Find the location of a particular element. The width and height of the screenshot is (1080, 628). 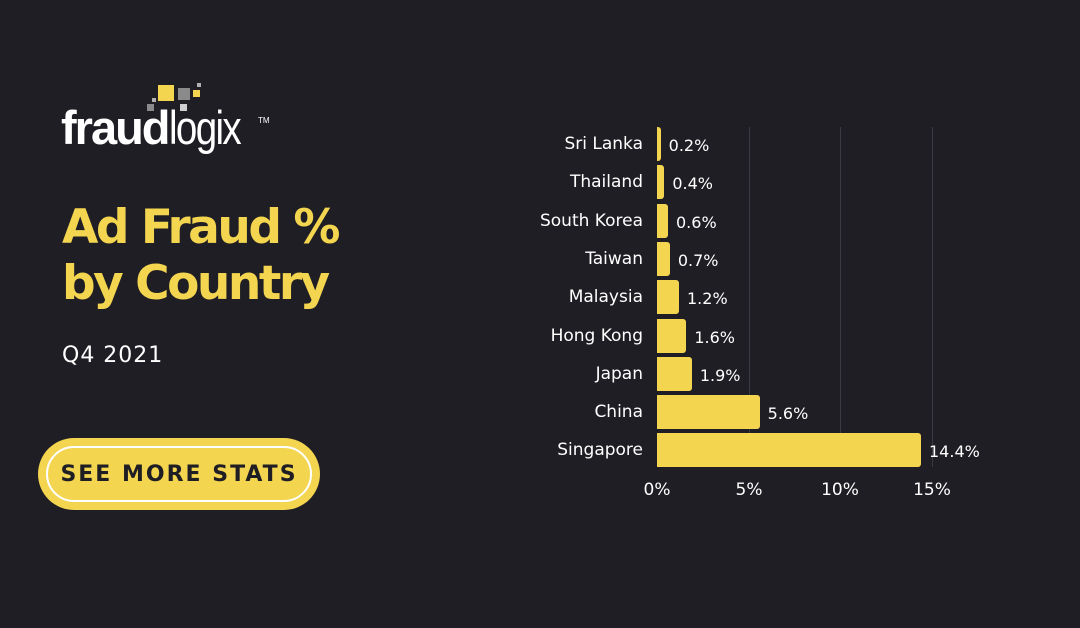

category-label: Malaysia is located at coordinates (605, 297).